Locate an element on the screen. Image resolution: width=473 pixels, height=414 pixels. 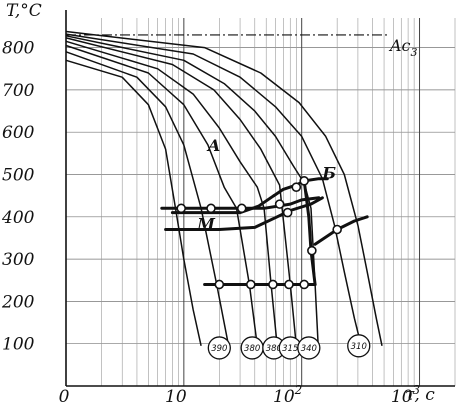
y-tick-label: 300 is located at coordinates (18, 260).